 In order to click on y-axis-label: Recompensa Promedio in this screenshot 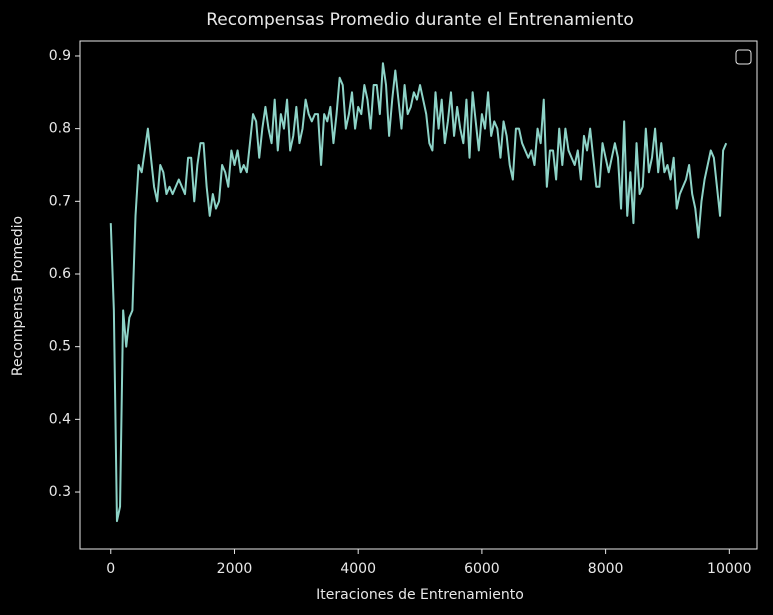, I will do `click(18, 296)`.